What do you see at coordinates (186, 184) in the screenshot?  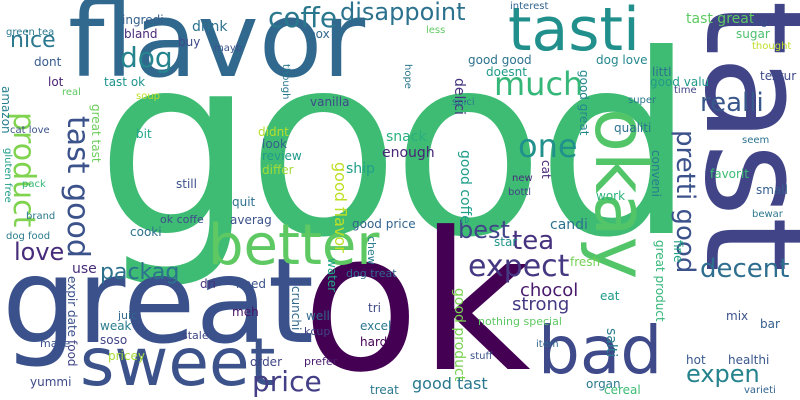 I see `word-still: still` at bounding box center [186, 184].